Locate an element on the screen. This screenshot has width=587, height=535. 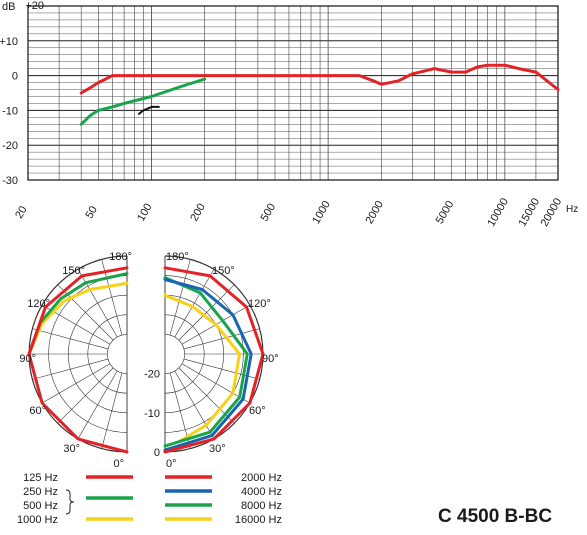
legend-label: 4000 Hz is located at coordinates (261, 492).